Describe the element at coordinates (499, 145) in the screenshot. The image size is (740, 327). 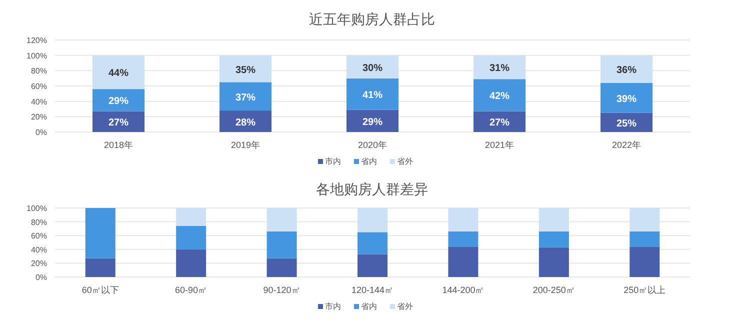
I see `x-tick-label: 2021年` at that location.